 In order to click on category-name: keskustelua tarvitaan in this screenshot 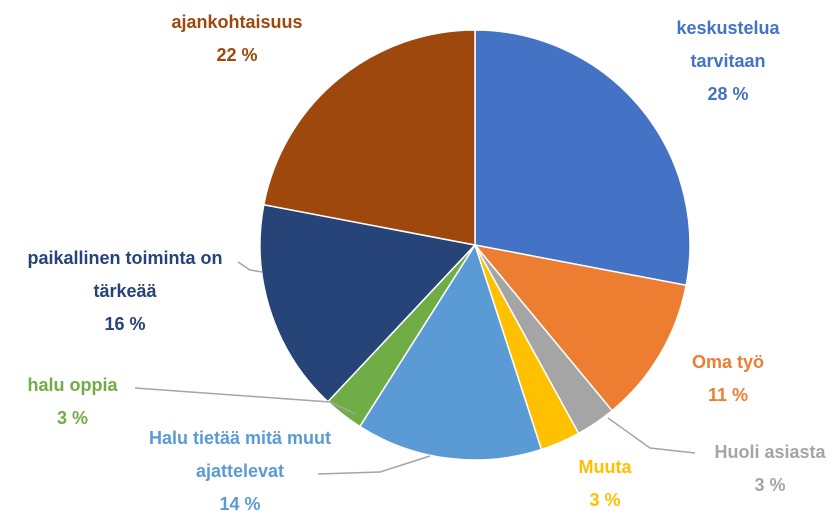, I will do `click(728, 44)`.